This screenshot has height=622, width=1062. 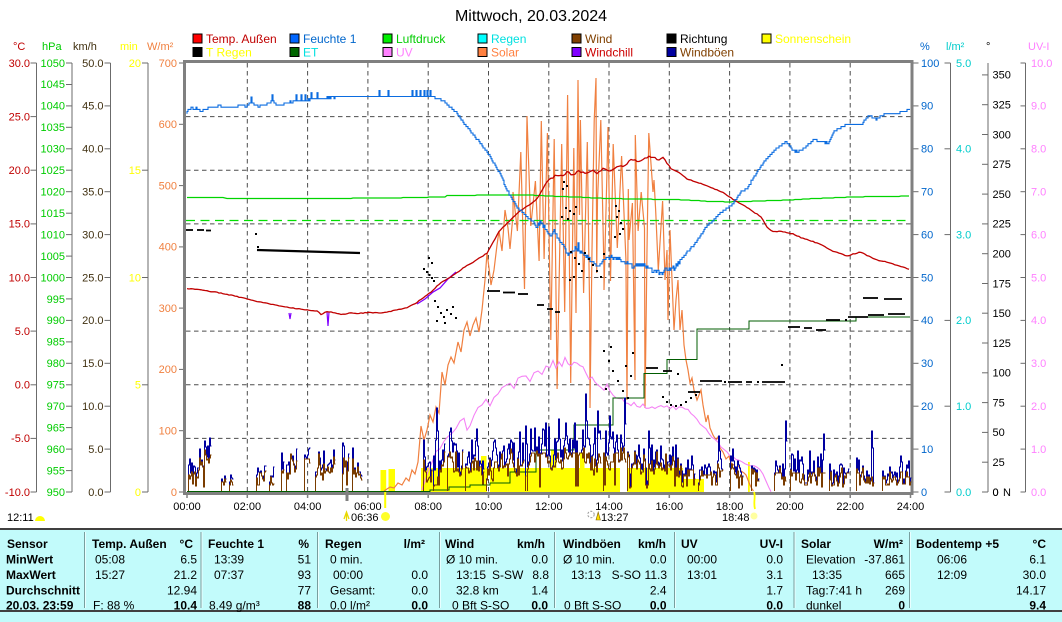 What do you see at coordinates (1038, 107) in the screenshot?
I see `svg-text: 9.0` at bounding box center [1038, 107].